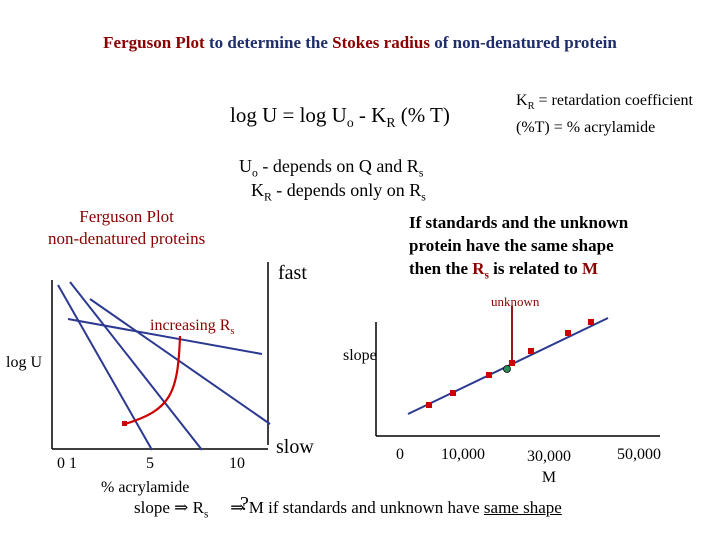  I want to click on increasing-rs-sub: s, so click(232, 332).